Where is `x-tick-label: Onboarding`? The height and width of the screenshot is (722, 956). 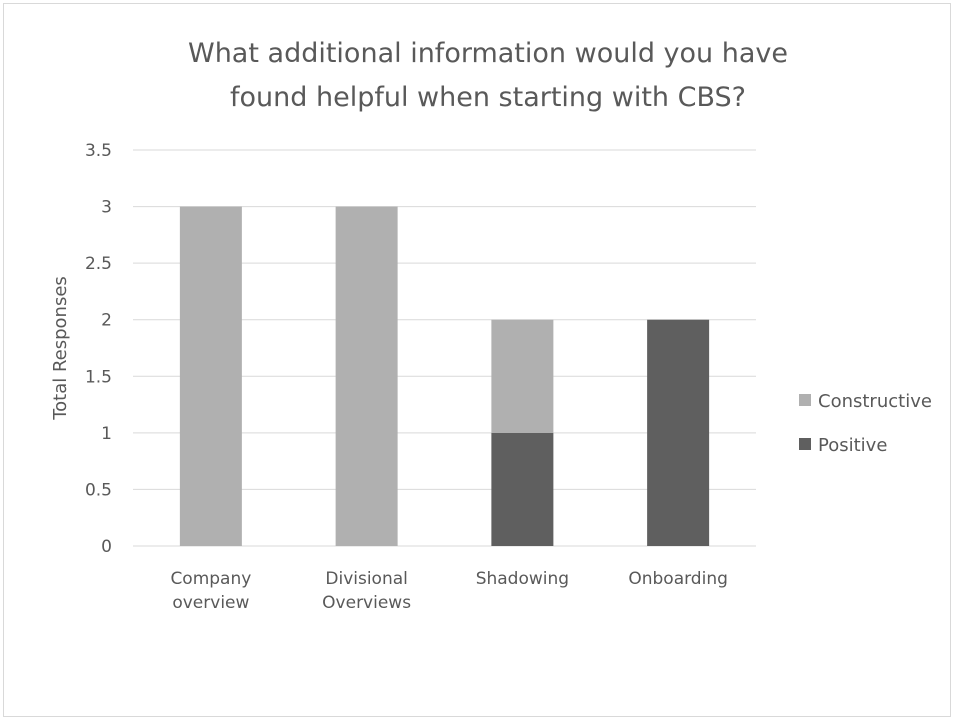
x-tick-label: Onboarding is located at coordinates (678, 579).